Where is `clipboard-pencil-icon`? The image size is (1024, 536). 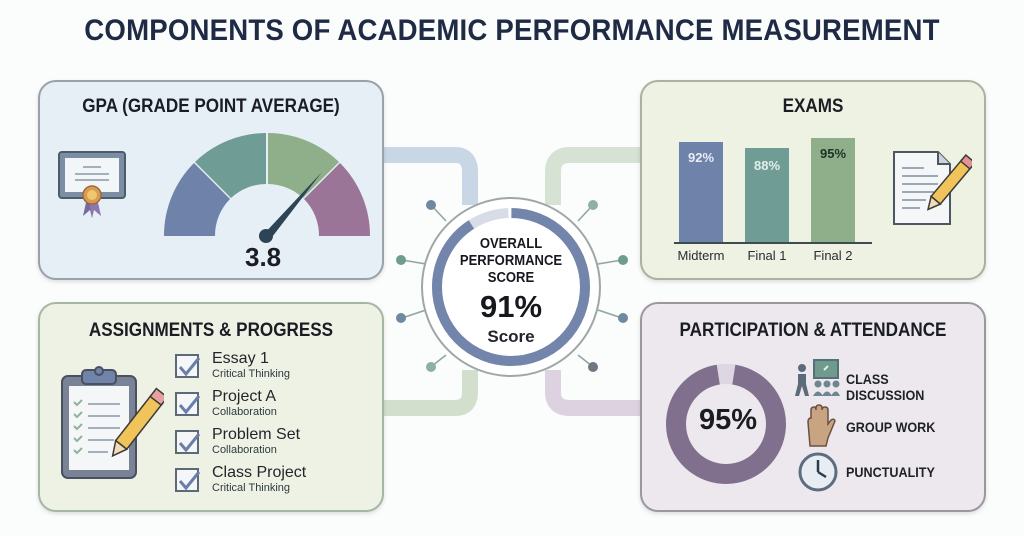 clipboard-pencil-icon is located at coordinates (112, 422).